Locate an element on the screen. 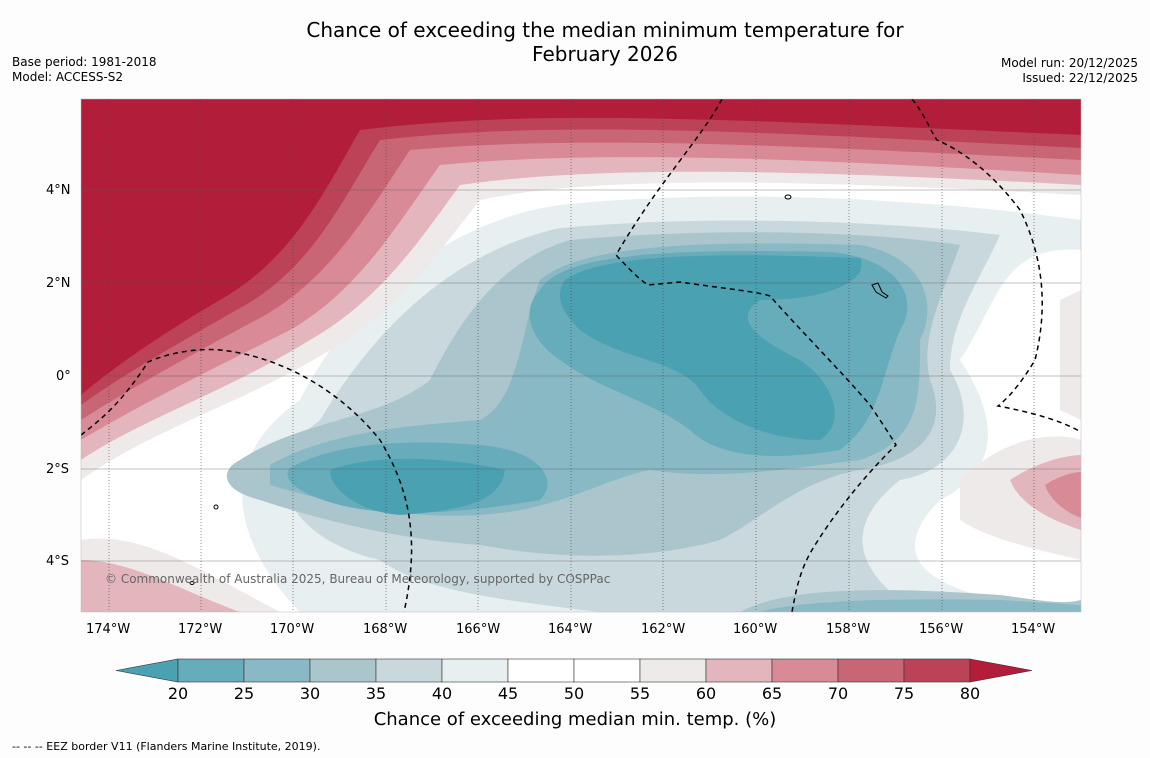 The width and height of the screenshot is (1150, 758). cb-tick: 45 is located at coordinates (508, 693).